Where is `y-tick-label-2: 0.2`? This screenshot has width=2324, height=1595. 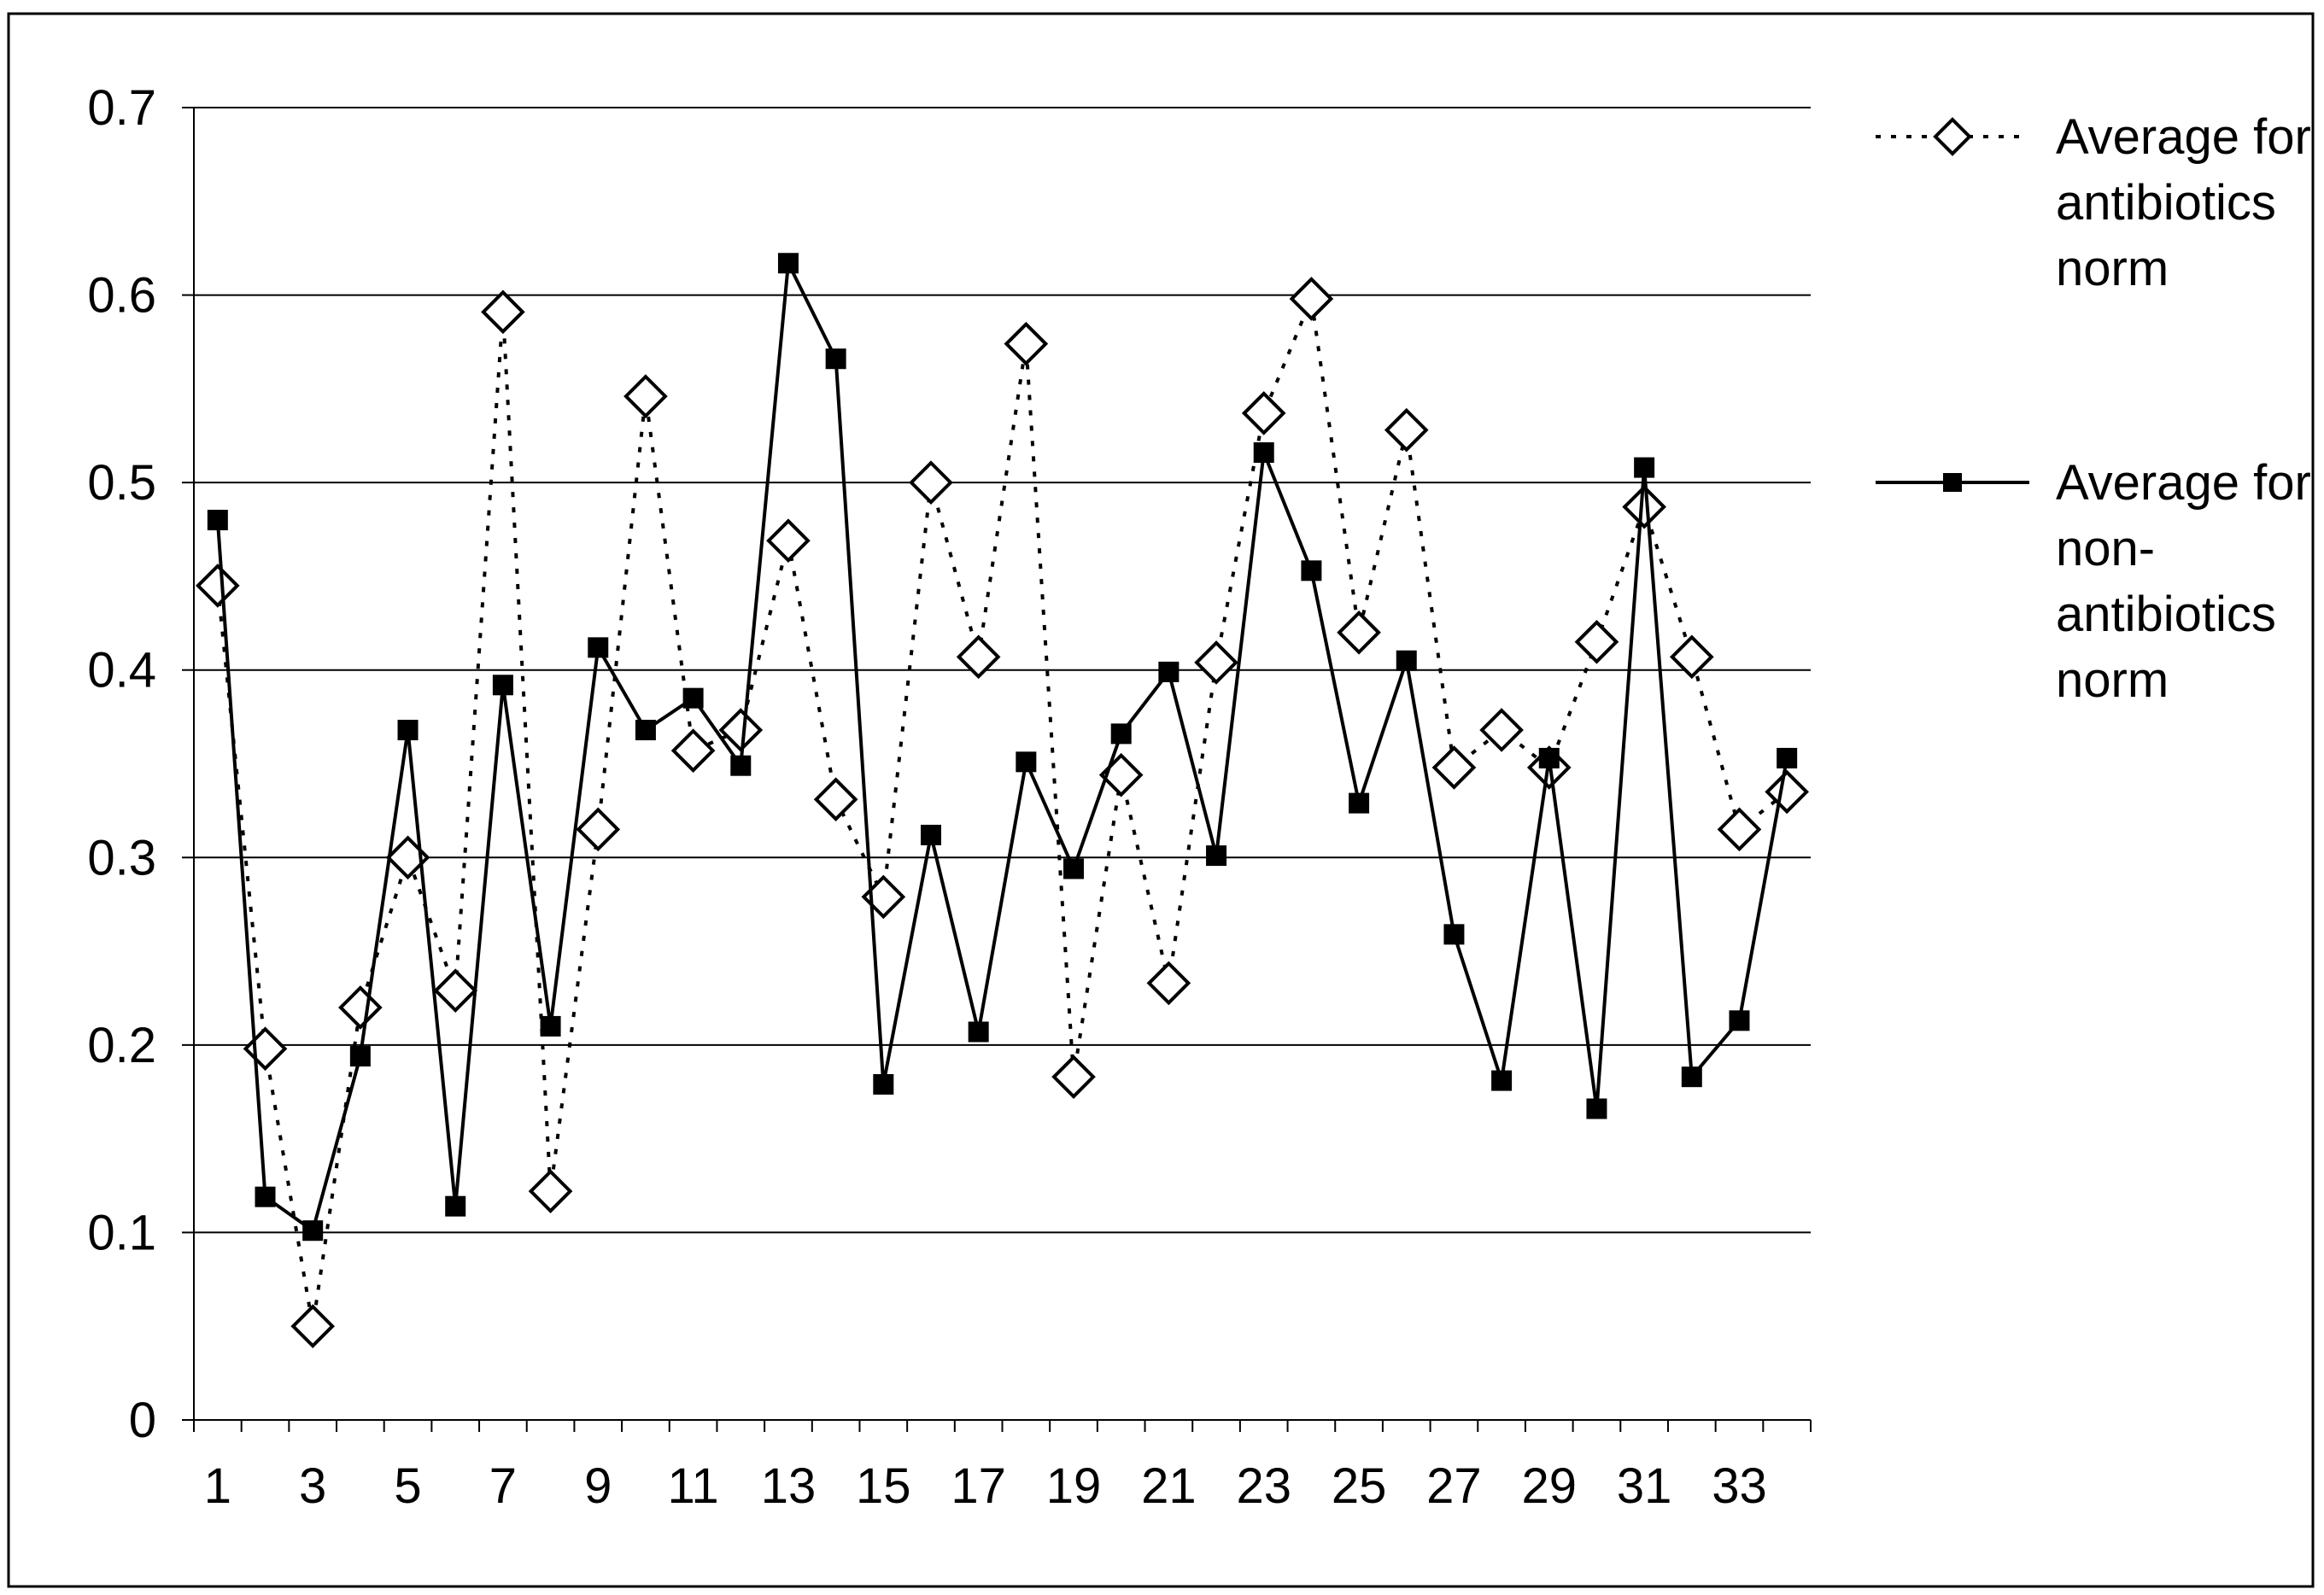 y-tick-label-2: 0.2 is located at coordinates (122, 1045).